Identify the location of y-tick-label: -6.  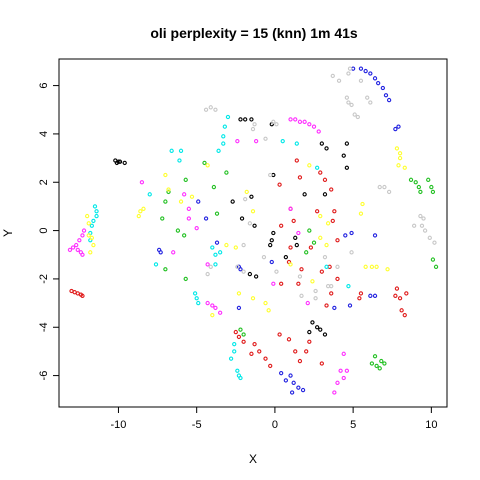
(44, 376).